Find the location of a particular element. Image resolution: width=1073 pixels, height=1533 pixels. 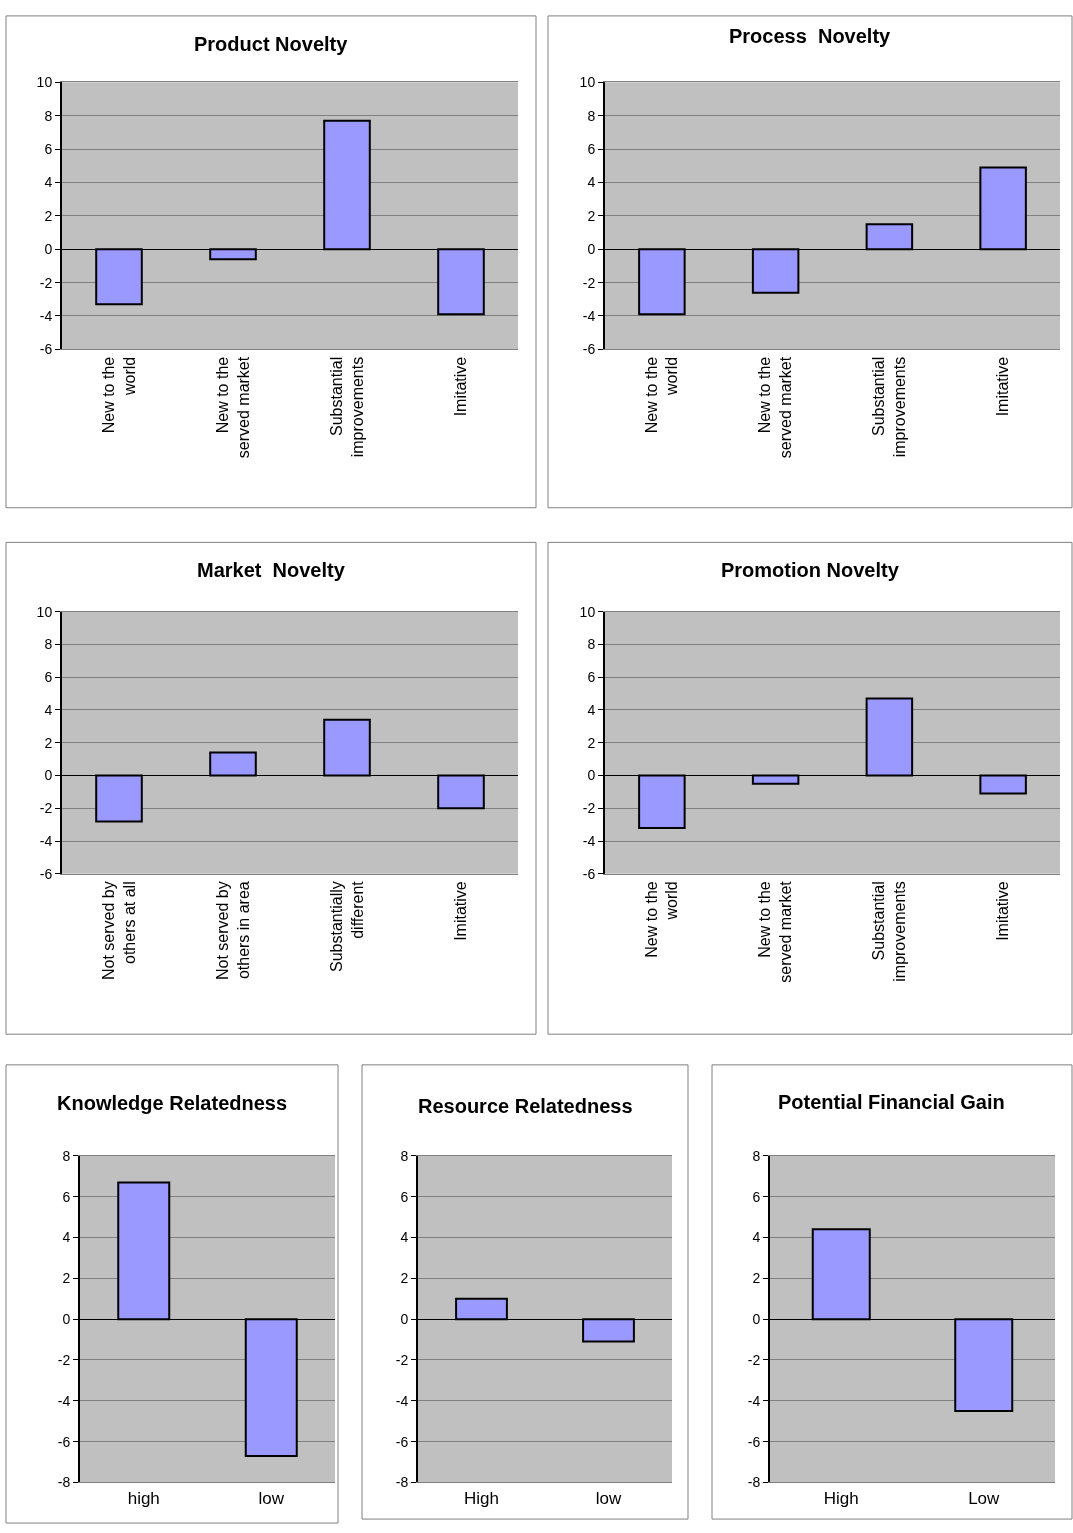

chart-title: Market Novelty is located at coordinates (271, 570).